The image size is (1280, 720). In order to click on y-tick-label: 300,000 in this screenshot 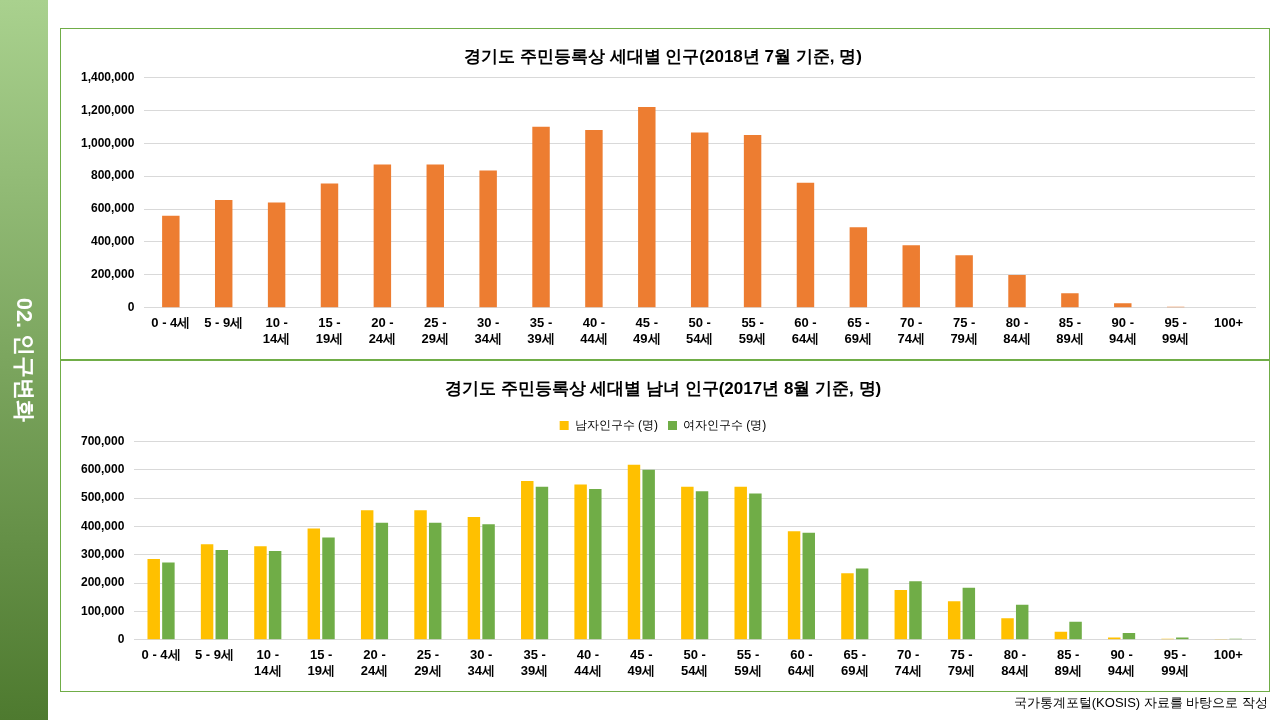, I will do `click(102, 554)`.